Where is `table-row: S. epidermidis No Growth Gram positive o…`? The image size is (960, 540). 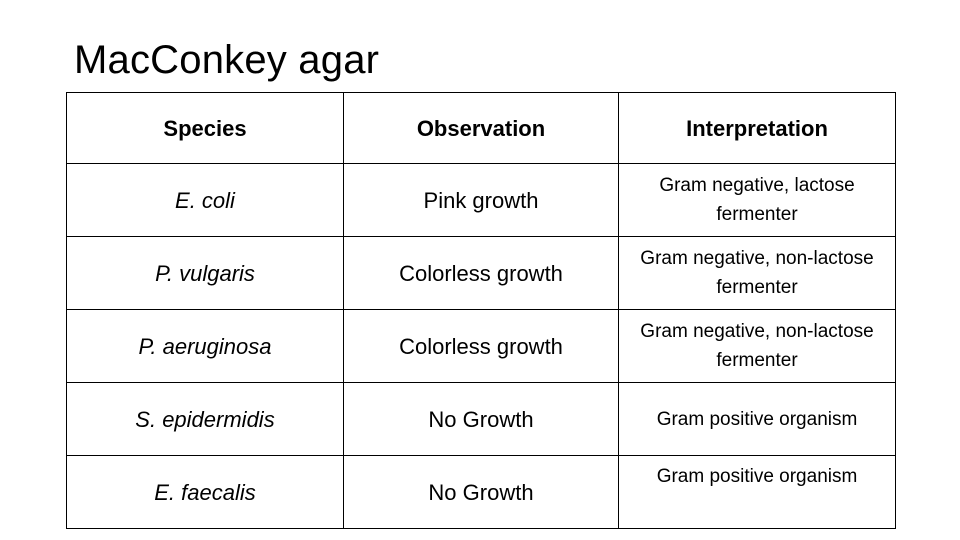
table-row: S. epidermidis No Growth Gram positive o… is located at coordinates (481, 419).